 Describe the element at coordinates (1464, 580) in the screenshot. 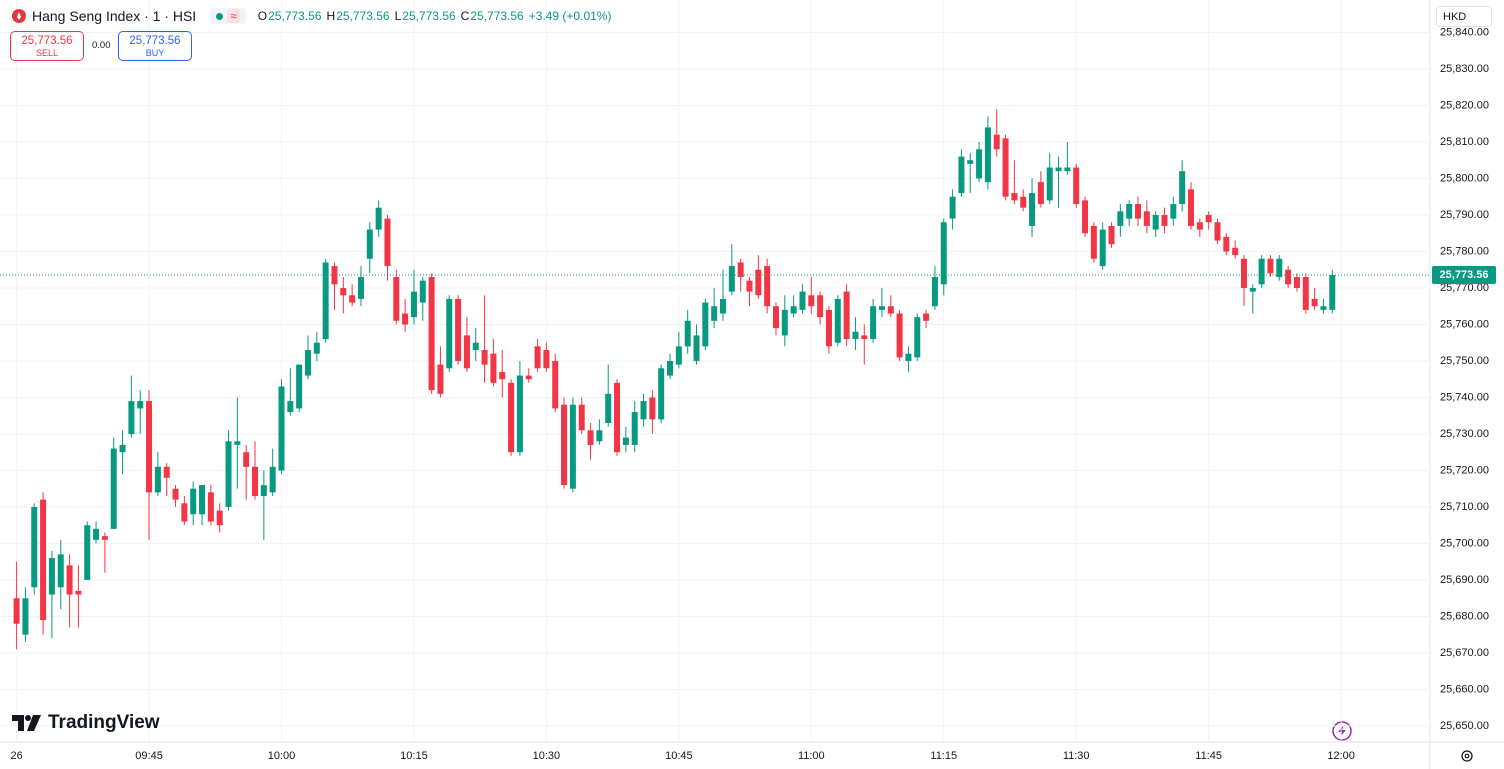

I see `y-tick-label: 25,690.00` at that location.